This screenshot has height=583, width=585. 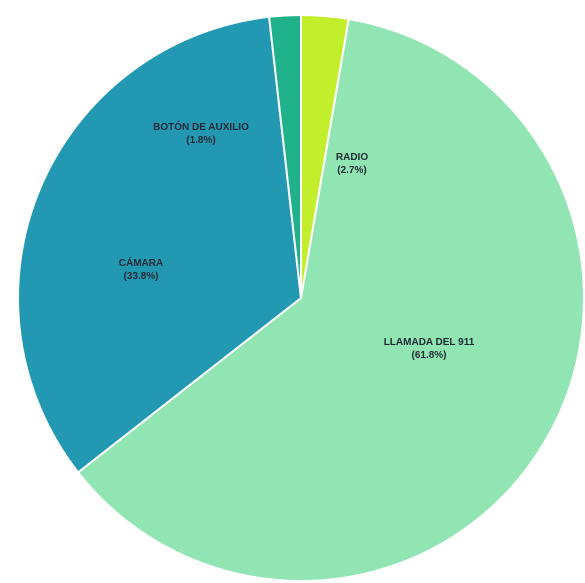 I want to click on slice-category-label: LLAMADA DEL 911, so click(x=429, y=342).